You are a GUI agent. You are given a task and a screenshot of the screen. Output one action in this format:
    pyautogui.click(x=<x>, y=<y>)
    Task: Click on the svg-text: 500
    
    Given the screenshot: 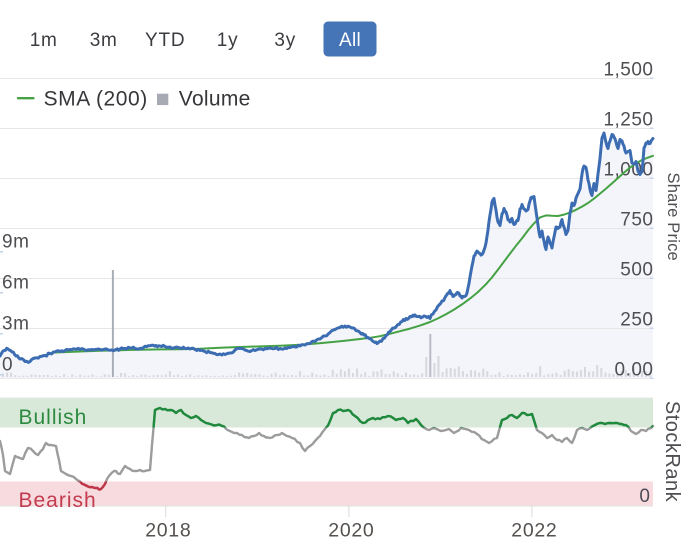 What is the action you would take?
    pyautogui.click(x=636, y=270)
    